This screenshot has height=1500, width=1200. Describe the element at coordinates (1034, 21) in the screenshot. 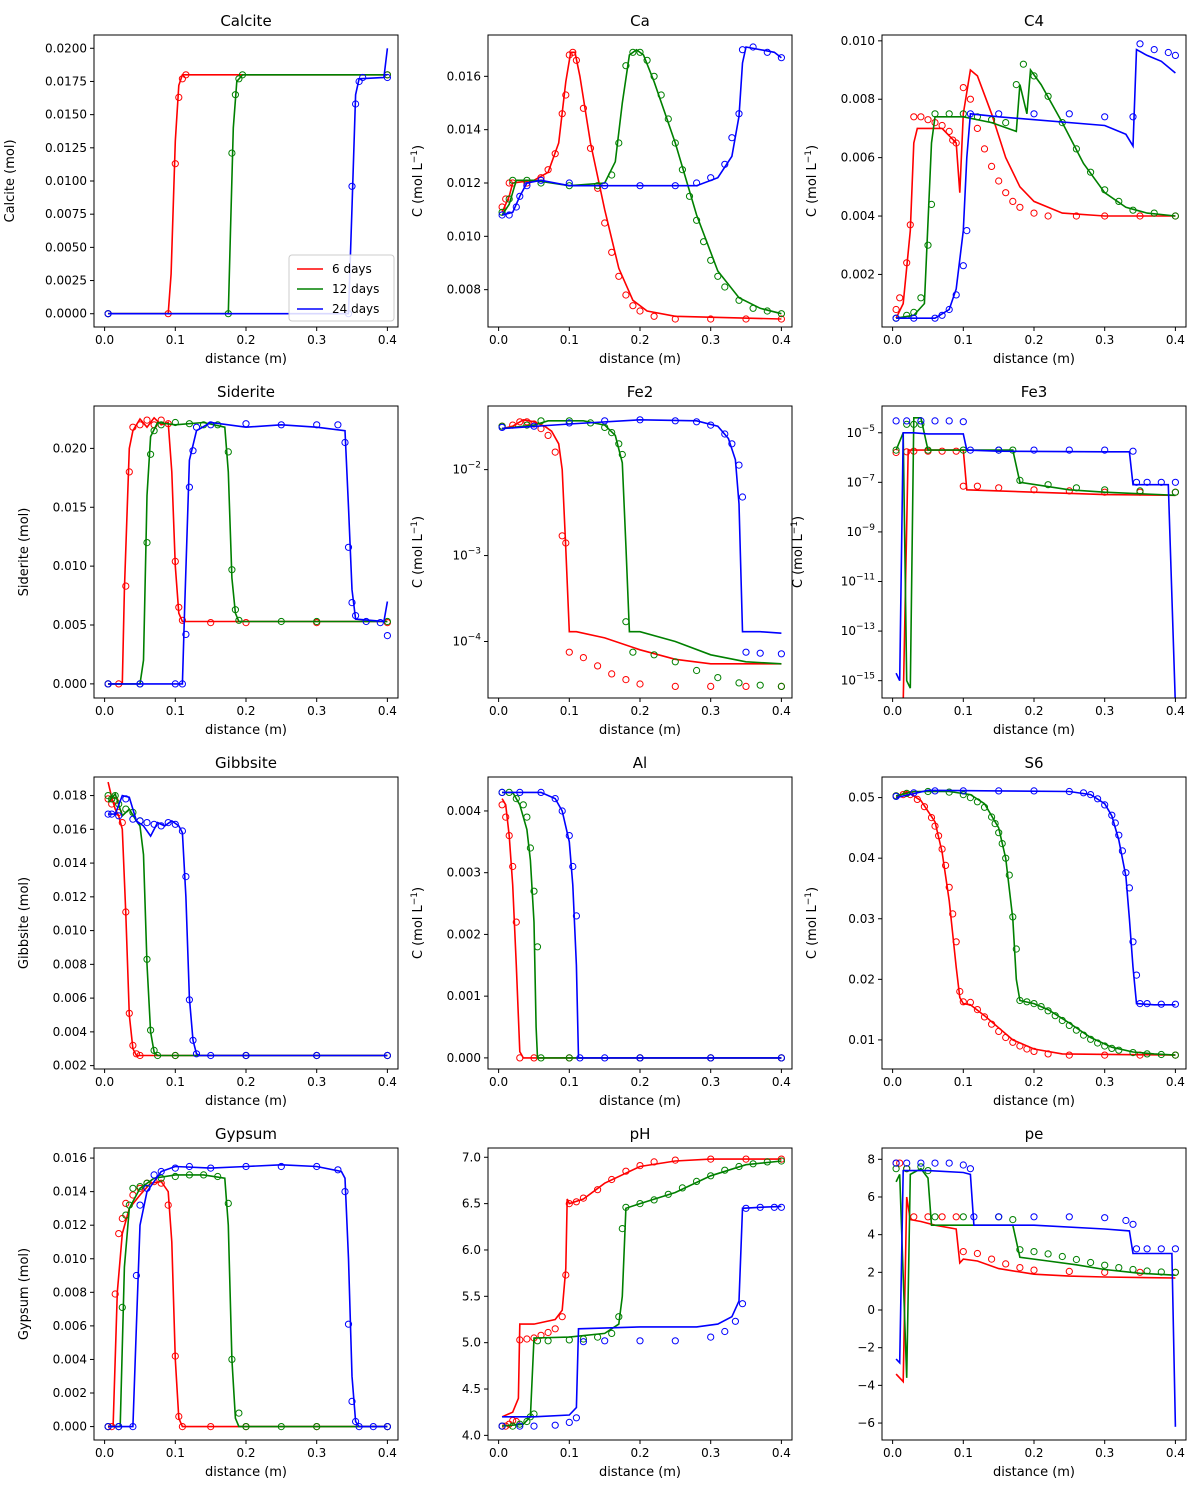

I see `chart-title: C4` at that location.